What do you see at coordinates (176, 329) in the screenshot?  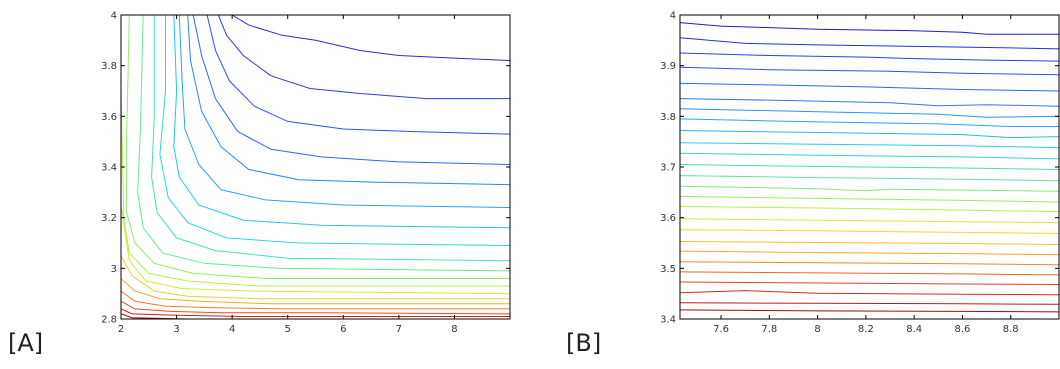 I see `x-tick-label: 3` at bounding box center [176, 329].